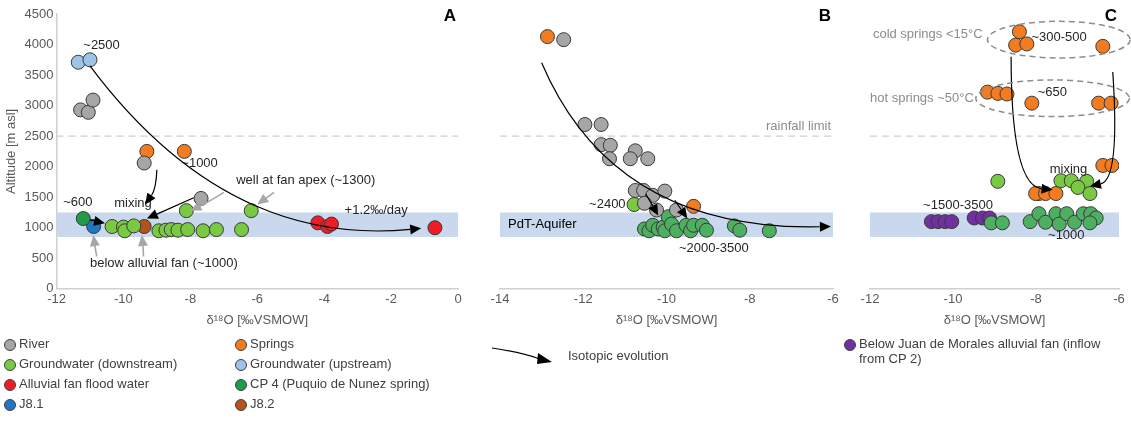  I want to click on legend-label: CP 4 (Puquio de Nunez spring), so click(340, 383).